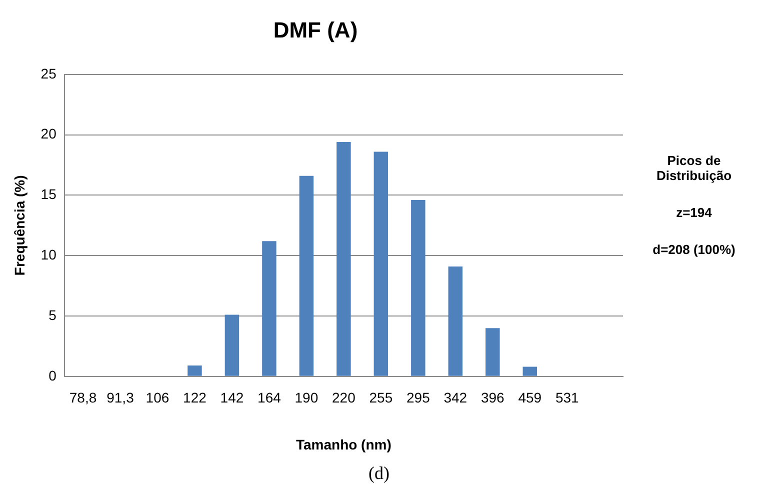  What do you see at coordinates (52, 375) in the screenshot?
I see `y-tick-label: 0` at bounding box center [52, 375].